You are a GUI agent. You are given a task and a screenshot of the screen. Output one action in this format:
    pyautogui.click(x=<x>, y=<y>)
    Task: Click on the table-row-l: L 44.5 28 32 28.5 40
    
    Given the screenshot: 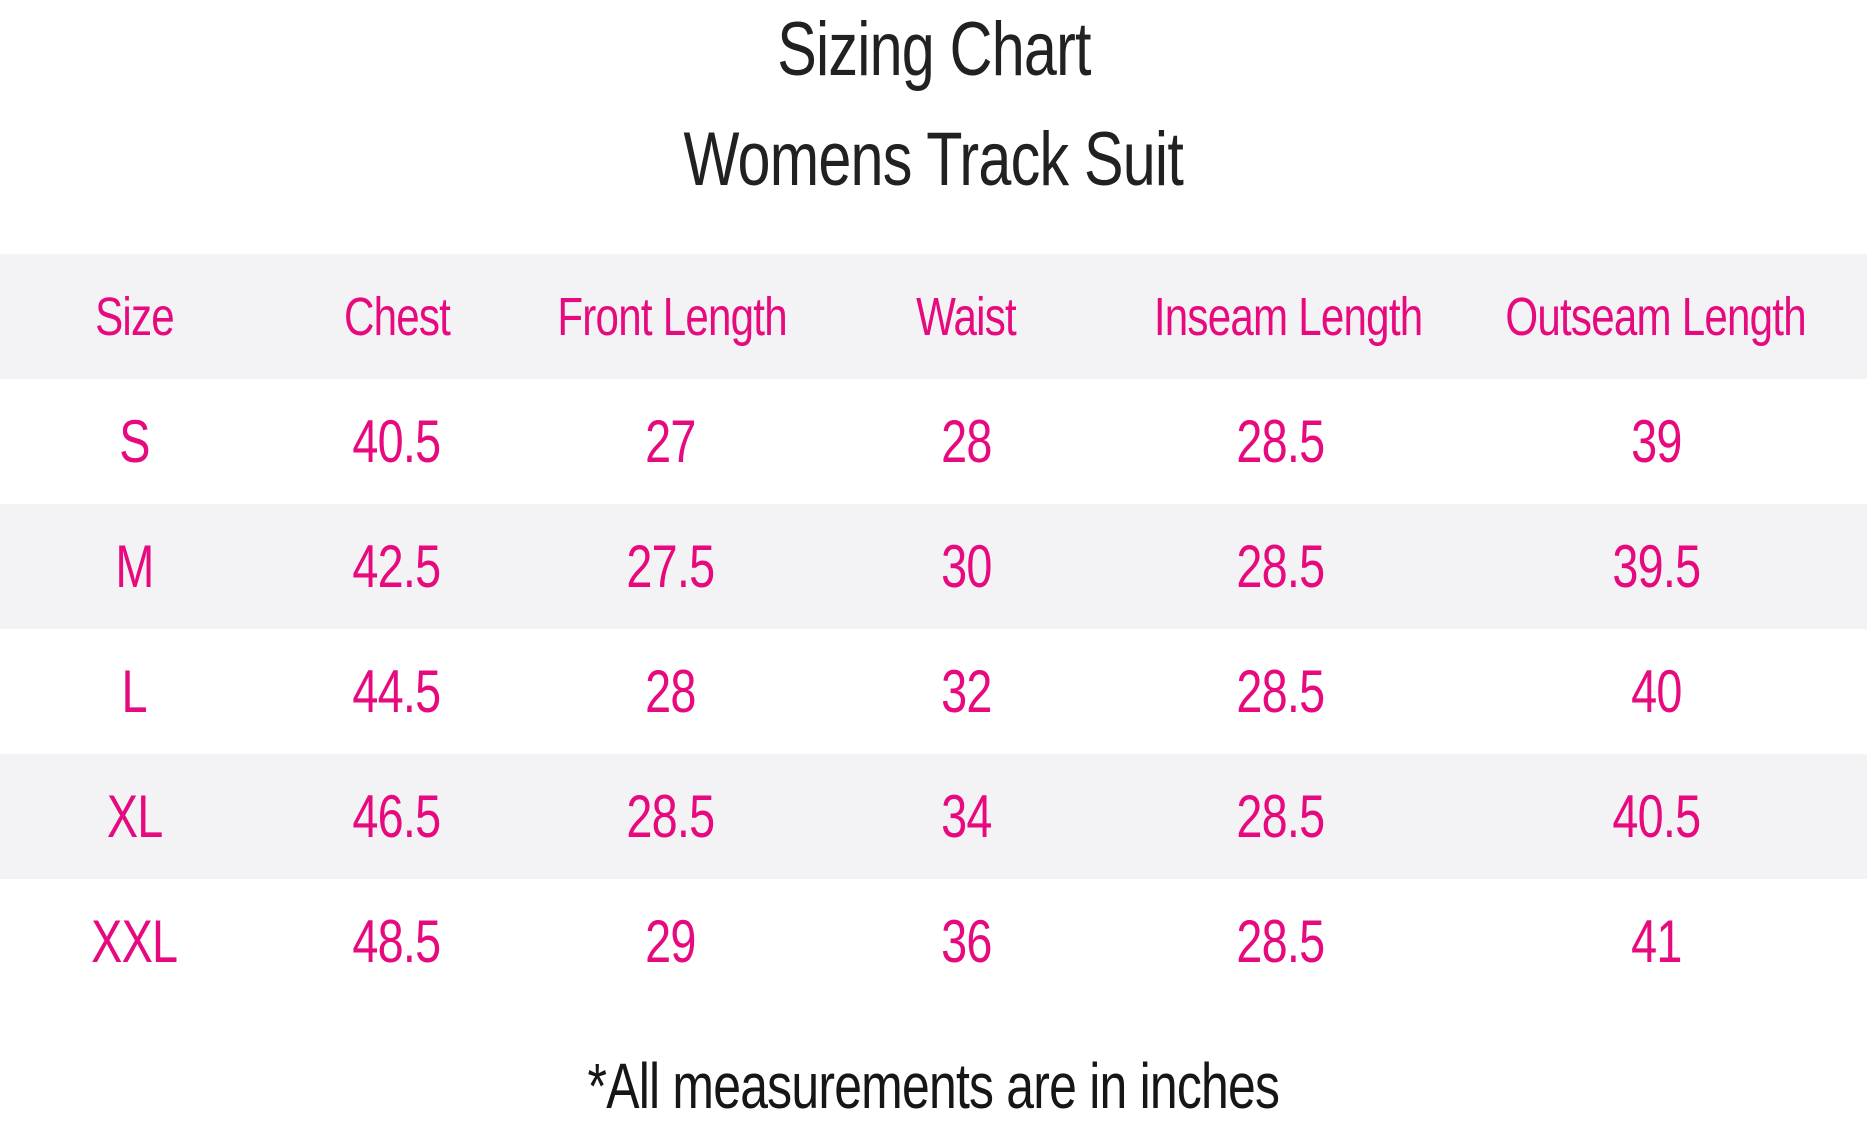 What is the action you would take?
    pyautogui.click(x=933, y=691)
    